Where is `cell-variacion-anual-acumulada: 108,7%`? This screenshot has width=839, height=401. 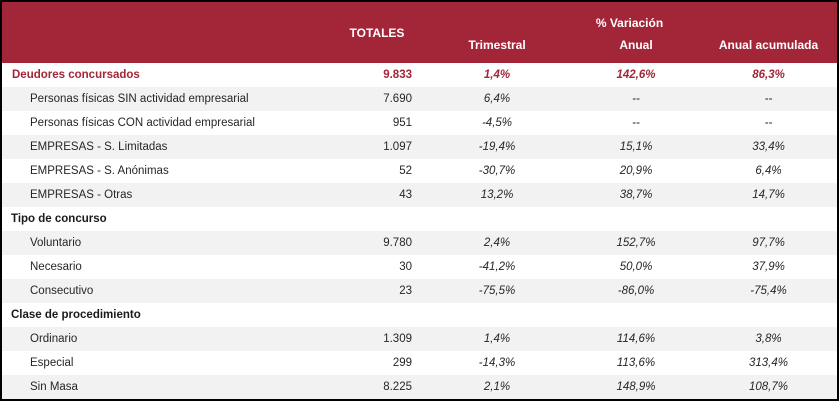
cell-variacion-anual-acumulada: 108,7% is located at coordinates (769, 387).